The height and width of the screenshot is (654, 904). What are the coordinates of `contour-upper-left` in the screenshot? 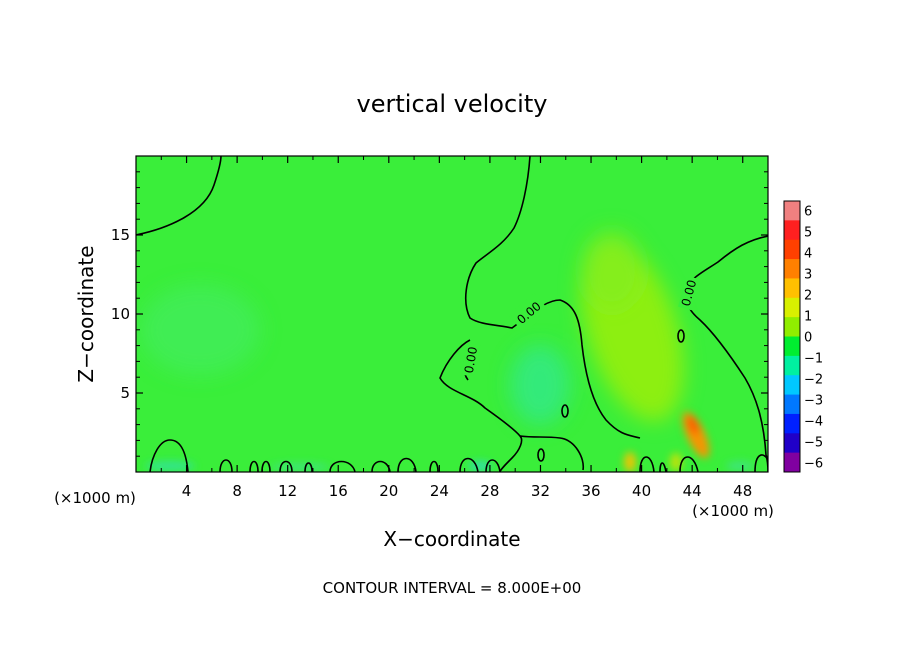 It's located at (179, 196).